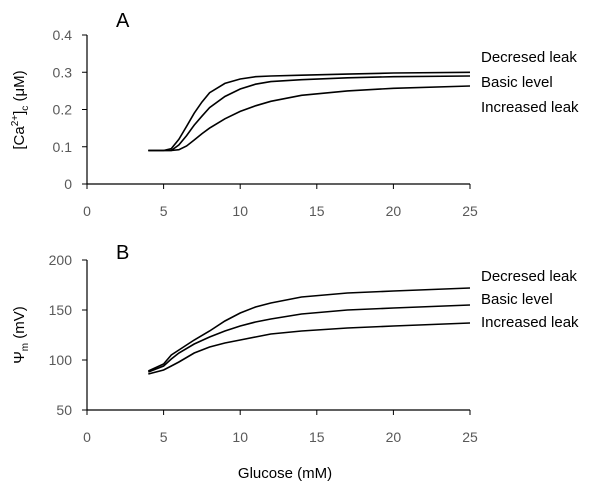 The image size is (600, 501). Describe the element at coordinates (240, 211) in the screenshot. I see `panel-a-xtick-label: 10` at that location.